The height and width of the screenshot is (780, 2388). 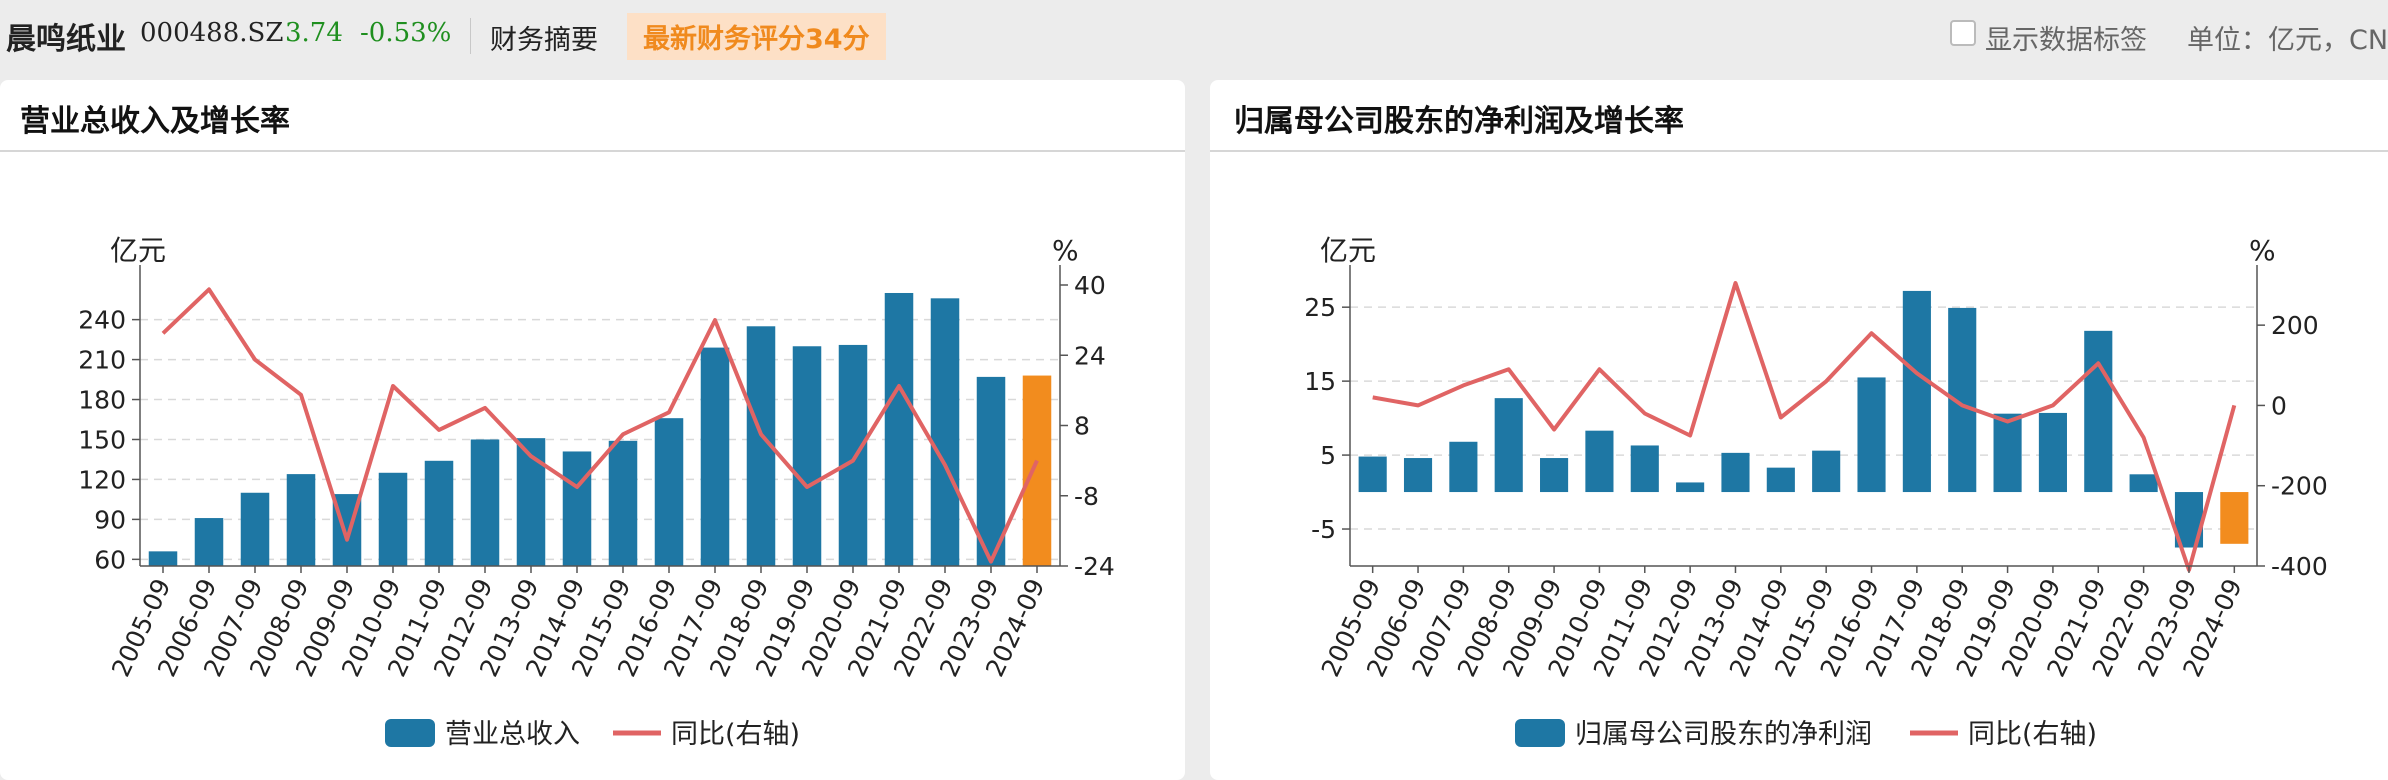 What do you see at coordinates (1086, 496) in the screenshot?
I see `y2-tick-label: -8` at bounding box center [1086, 496].